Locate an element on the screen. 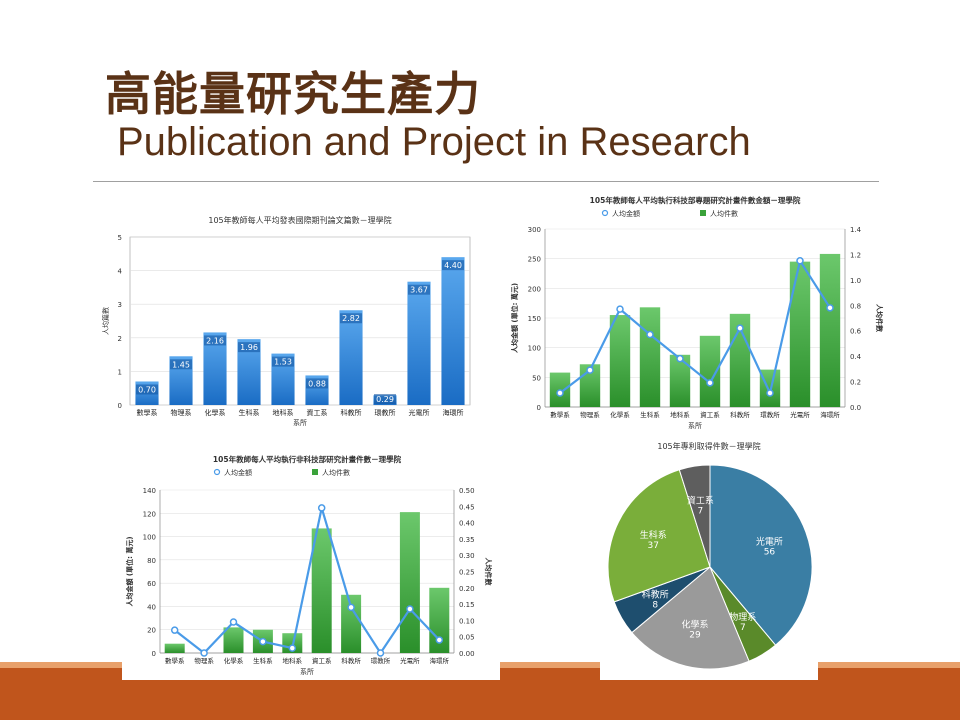  y-tick-label: 200 is located at coordinates (534, 289).